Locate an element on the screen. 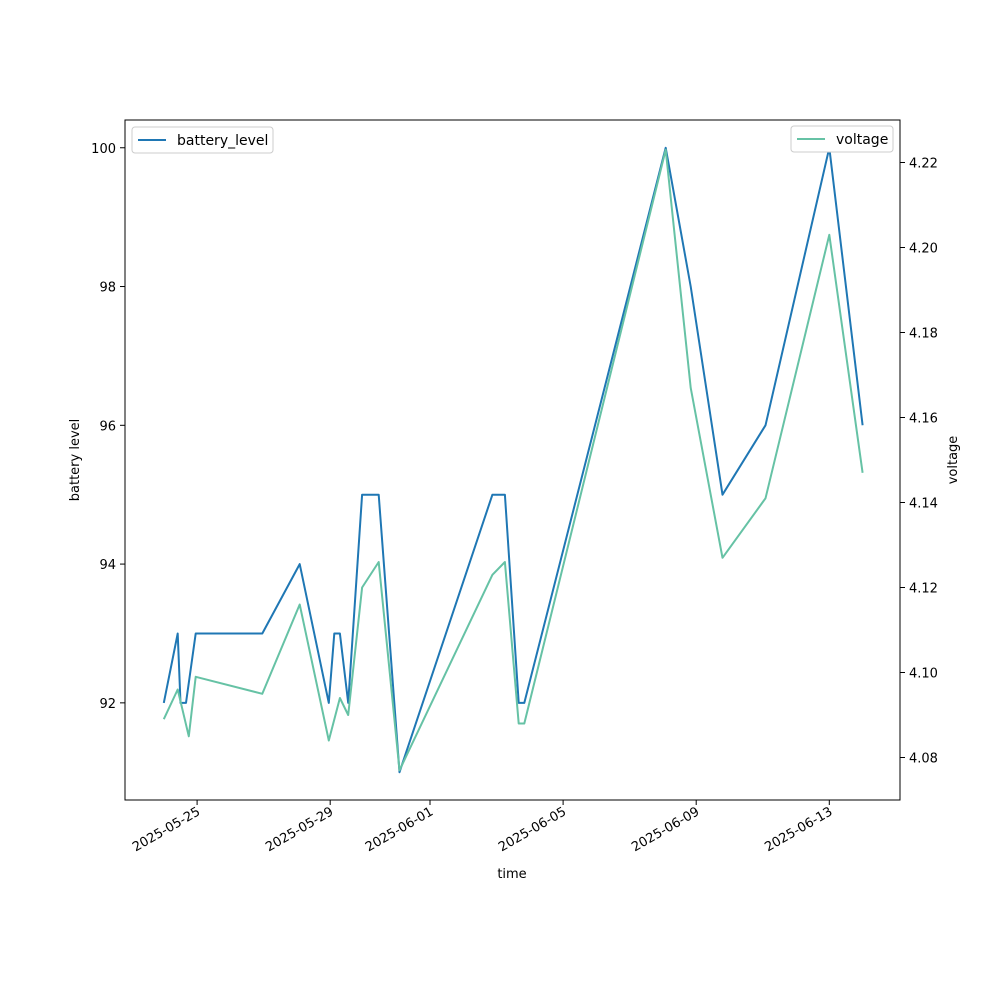 The height and width of the screenshot is (1000, 1000). left-y-tick-label: 96 is located at coordinates (107, 426).